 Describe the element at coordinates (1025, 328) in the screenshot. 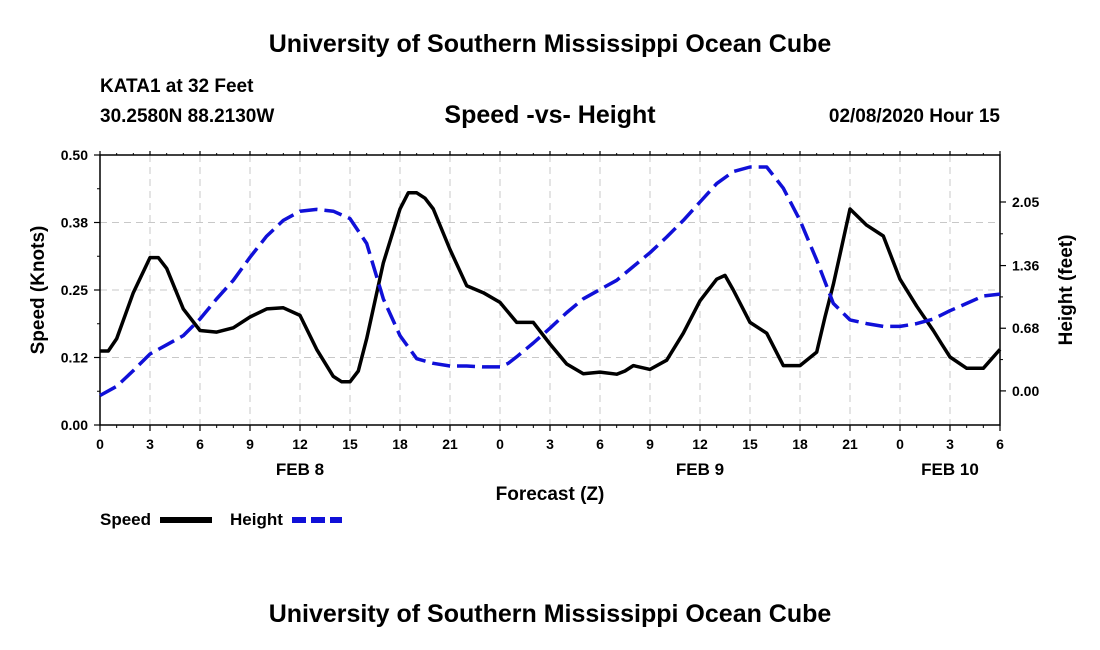

I see `y2-tick-label: 0.68` at that location.